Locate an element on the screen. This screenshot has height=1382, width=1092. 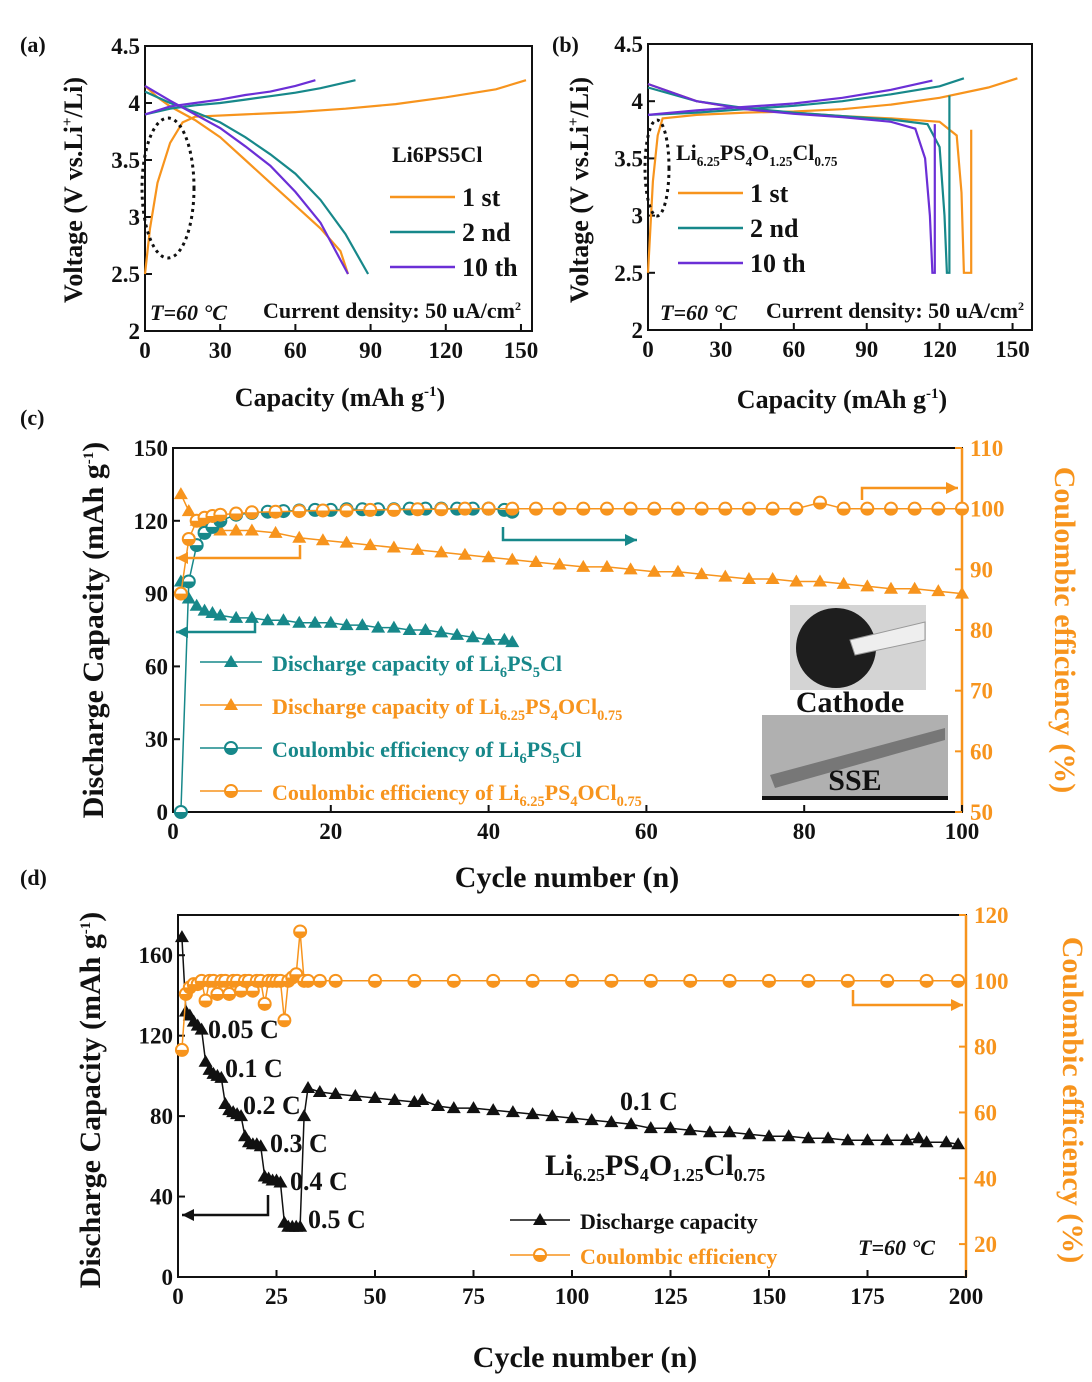
sup: 2 is located at coordinates (1021, 306).